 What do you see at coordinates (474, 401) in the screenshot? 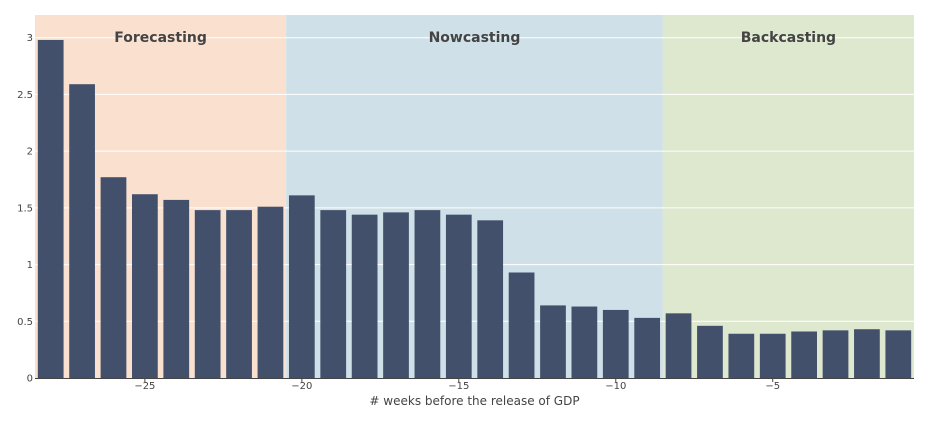
I see `x-axis-title: # weeks before the release of GDP` at bounding box center [474, 401].